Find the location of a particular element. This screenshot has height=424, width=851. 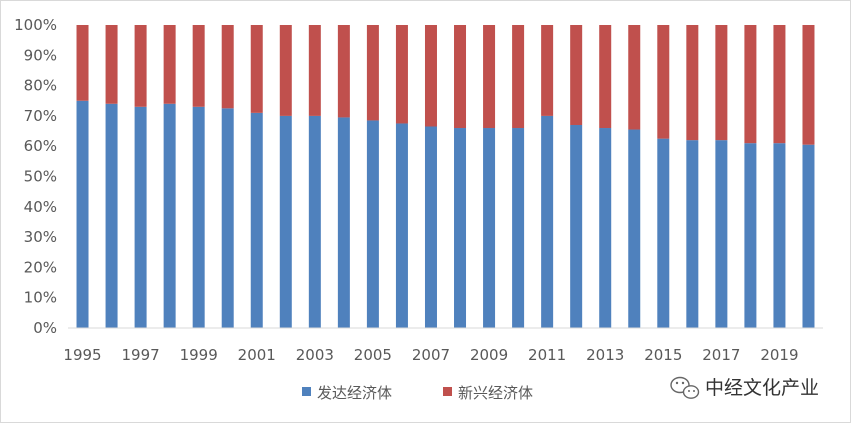

bar-emerging-2013 is located at coordinates (605, 77).